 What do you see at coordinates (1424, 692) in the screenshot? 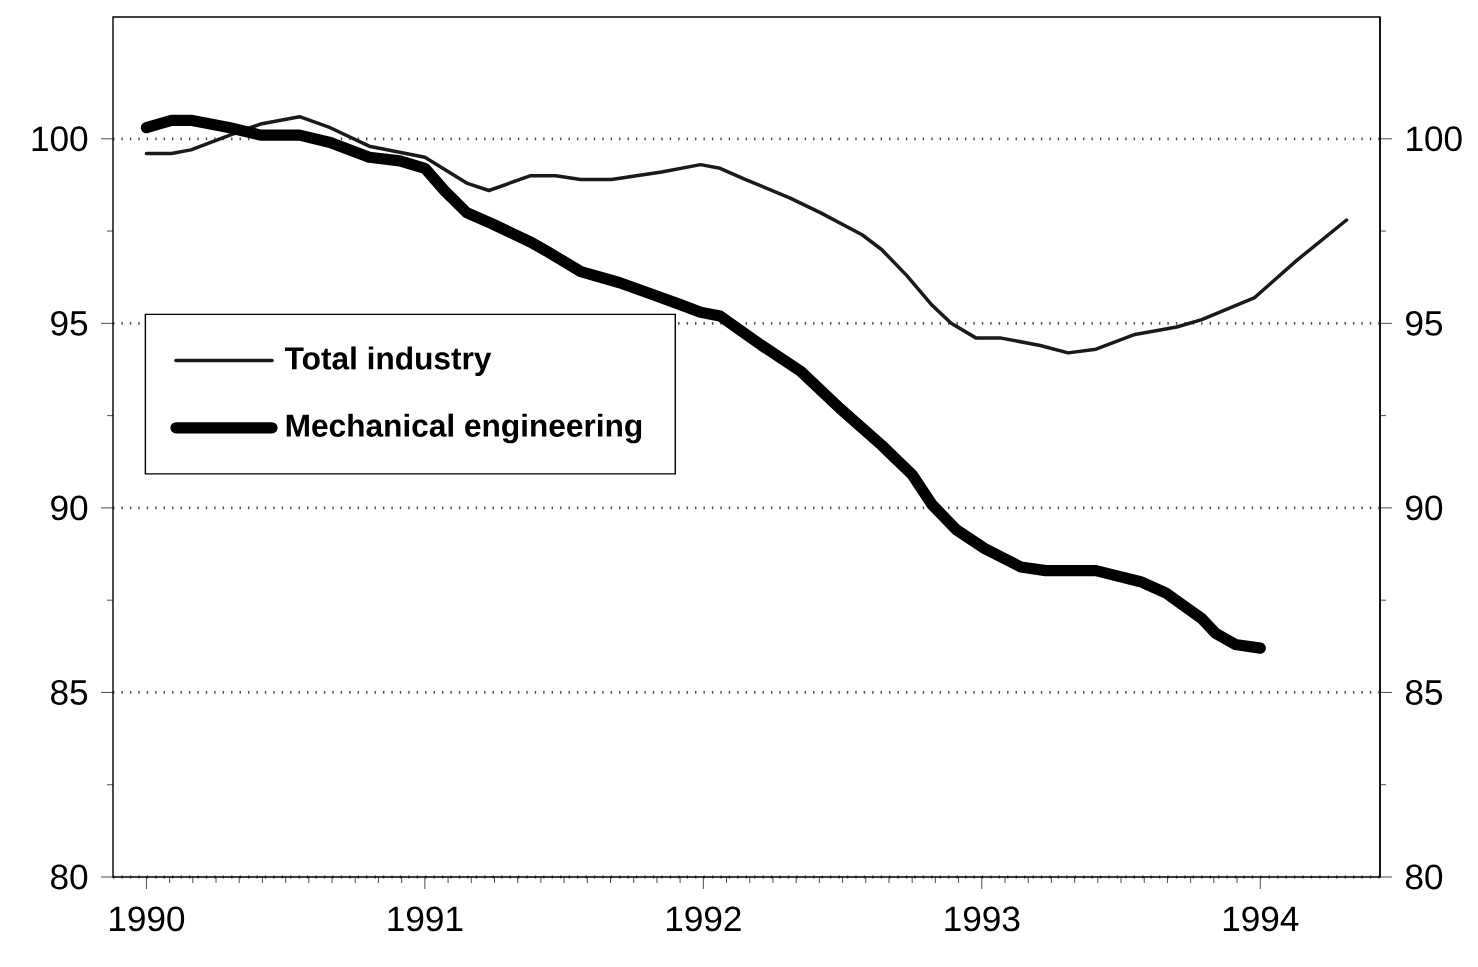
I see `y2-tick-label: 85` at bounding box center [1424, 692].